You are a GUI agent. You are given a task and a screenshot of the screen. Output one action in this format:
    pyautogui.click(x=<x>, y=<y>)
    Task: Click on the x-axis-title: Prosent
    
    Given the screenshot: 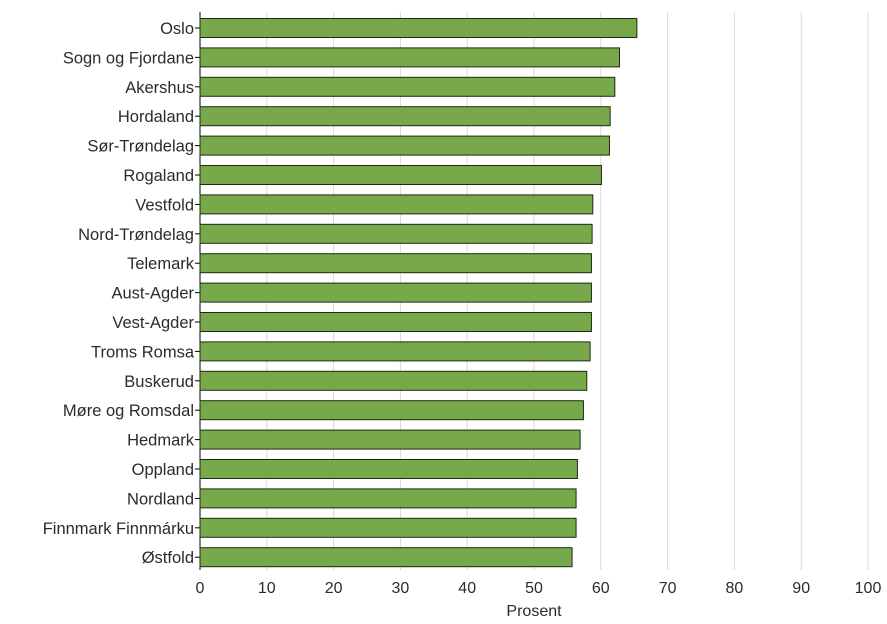 What is the action you would take?
    pyautogui.click(x=534, y=611)
    